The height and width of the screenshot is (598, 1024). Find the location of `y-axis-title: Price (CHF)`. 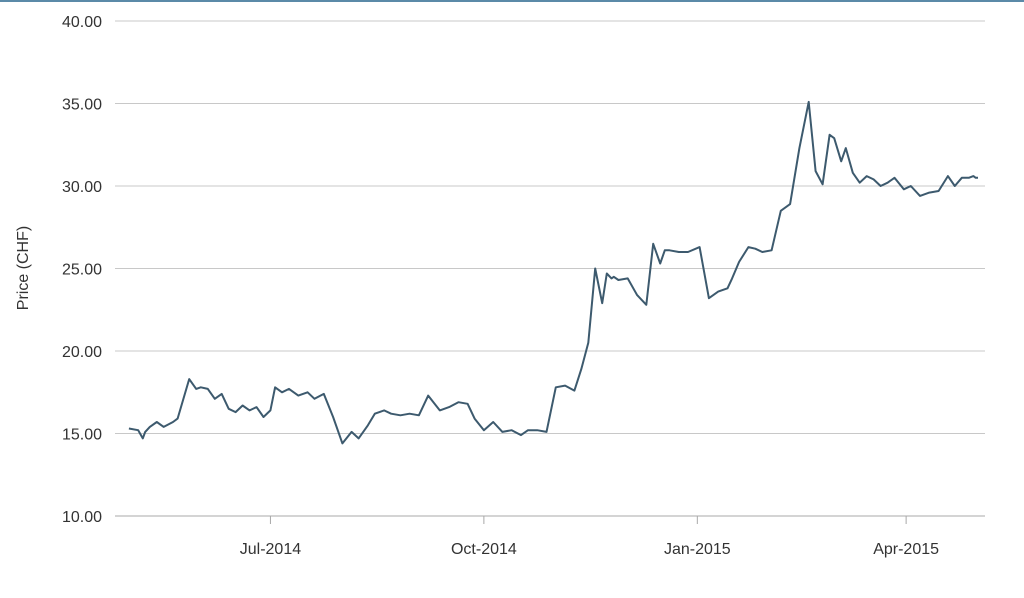

y-axis-title: Price (CHF) is located at coordinates (23, 268).